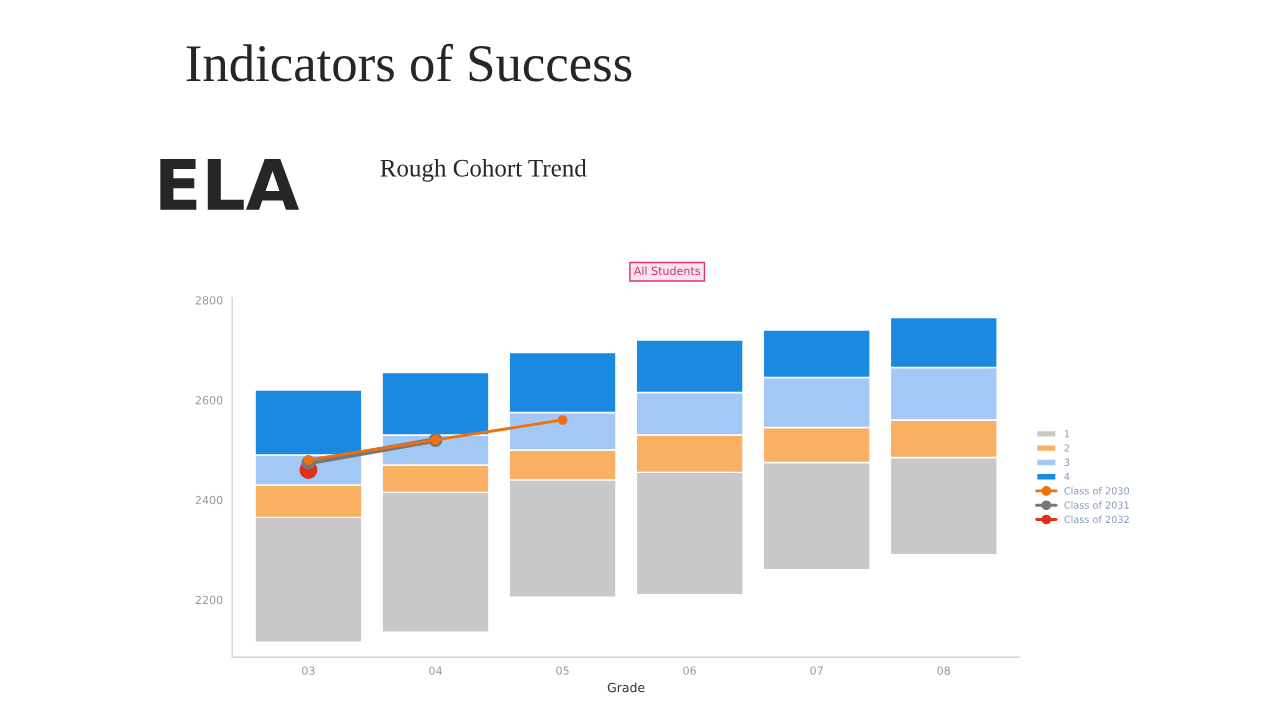 Image resolution: width=1283 pixels, height=719 pixels. What do you see at coordinates (1067, 448) in the screenshot?
I see `legend-label: 2` at bounding box center [1067, 448].